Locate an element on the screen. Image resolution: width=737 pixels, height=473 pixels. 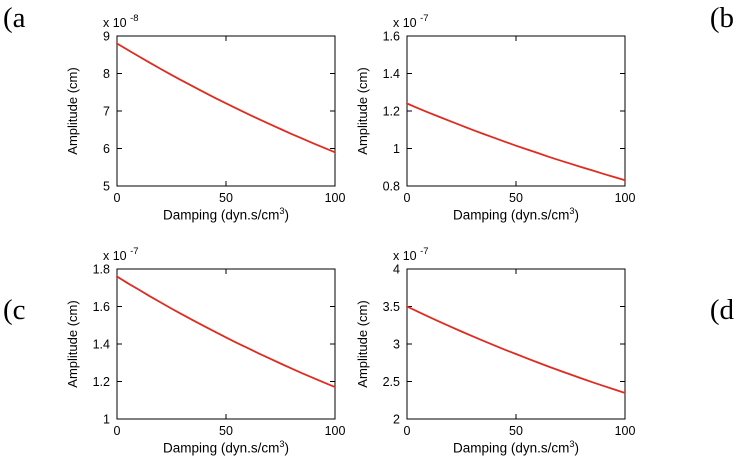
svg-text: 1.8 is located at coordinates (101, 270).